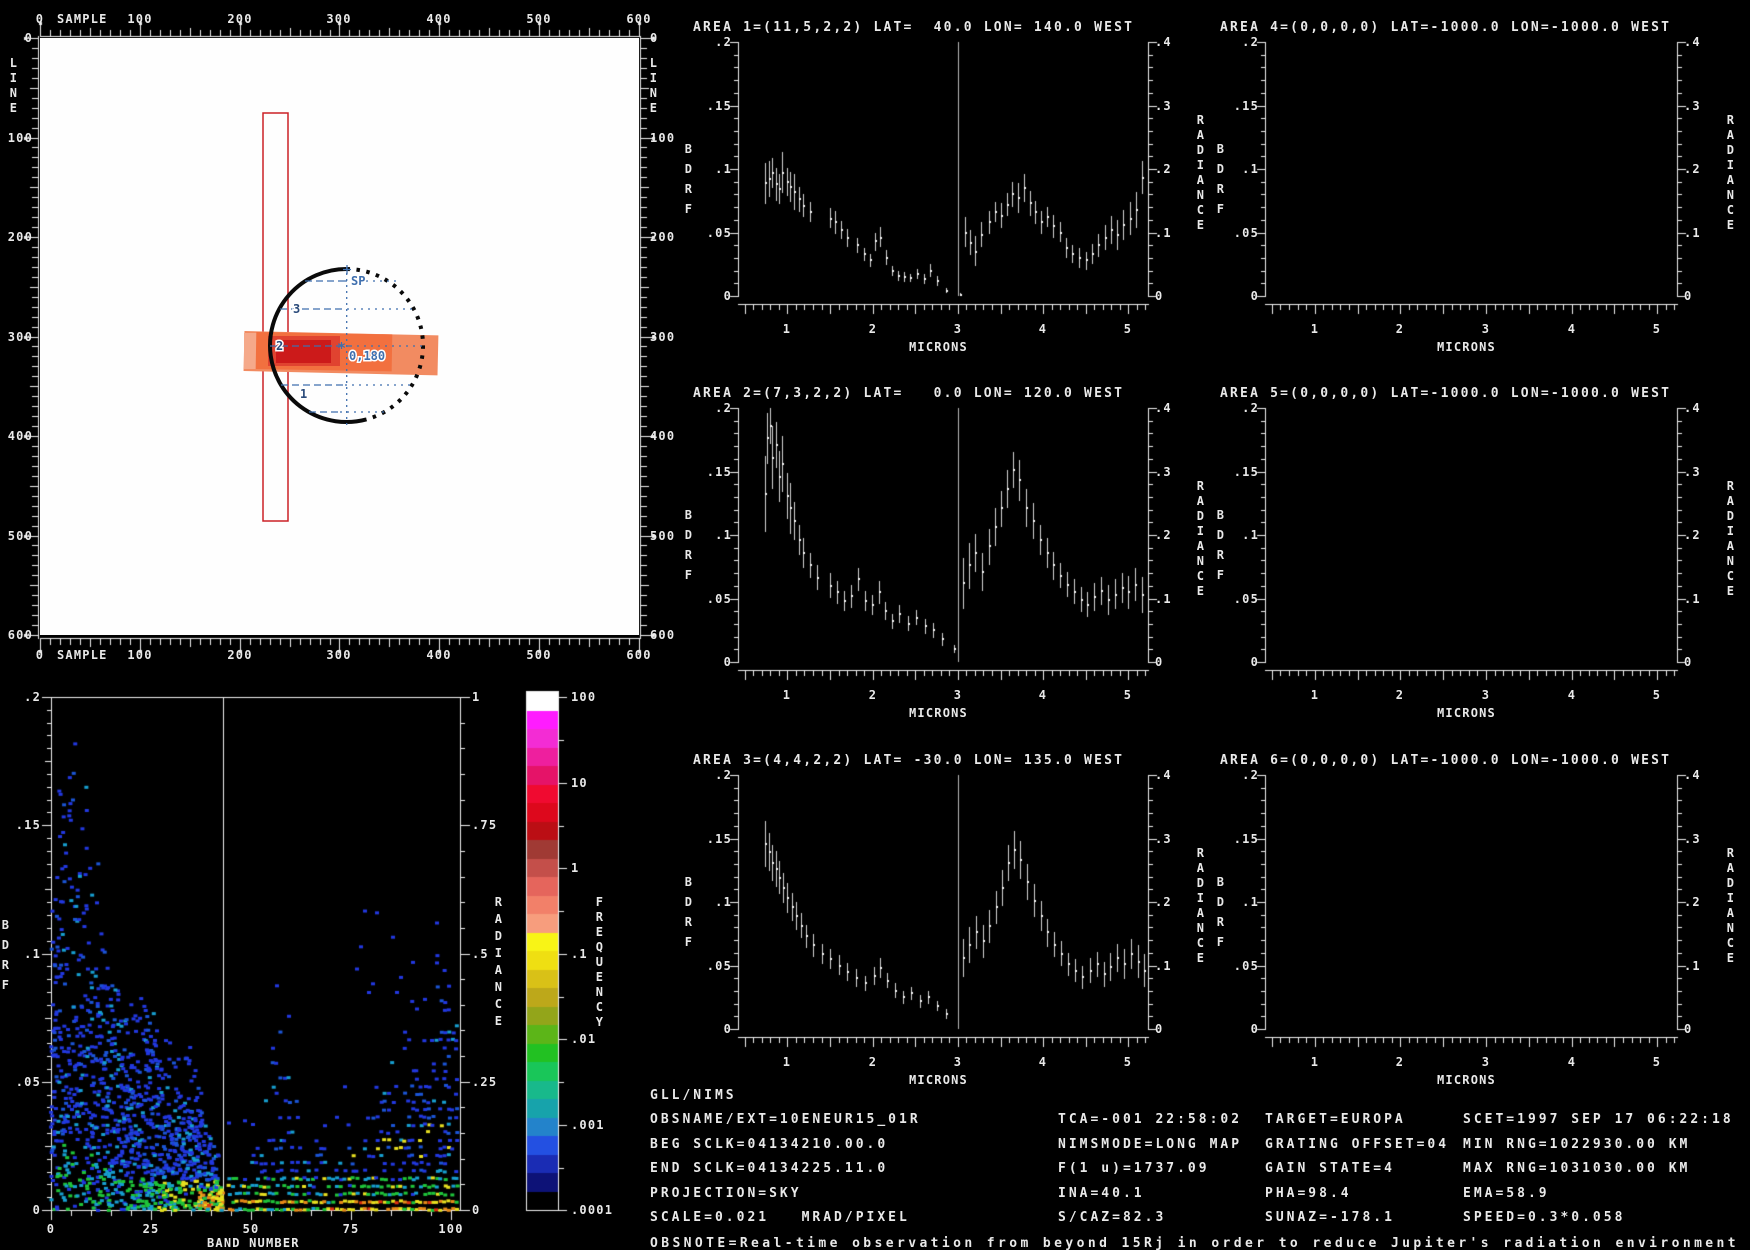 The image size is (1750, 1250). I want to click on line-tick-label: 200, so click(663, 237).